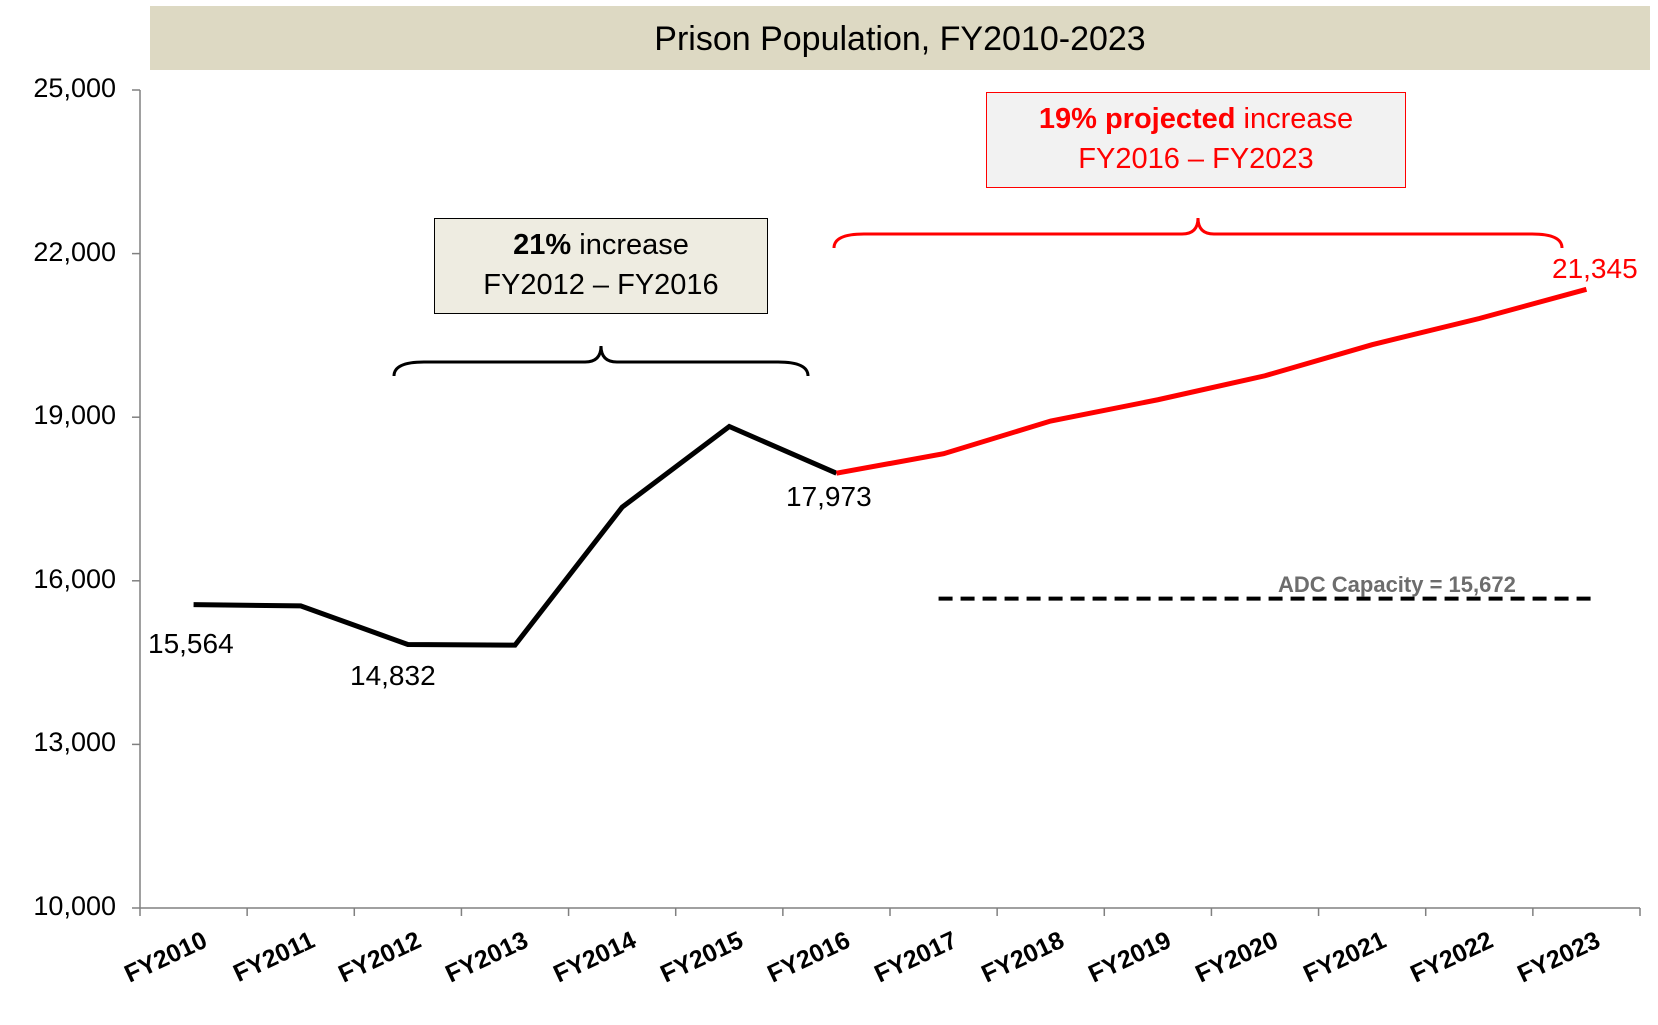 This screenshot has width=1658, height=1025. Describe the element at coordinates (601, 266) in the screenshot. I see `annotation-increase-2012-2016: 21% increase FY2012 – FY2016` at that location.